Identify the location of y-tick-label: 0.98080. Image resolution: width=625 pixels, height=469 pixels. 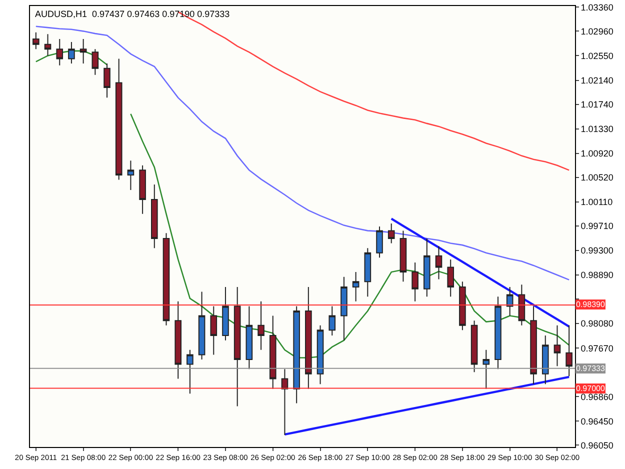
(597, 323).